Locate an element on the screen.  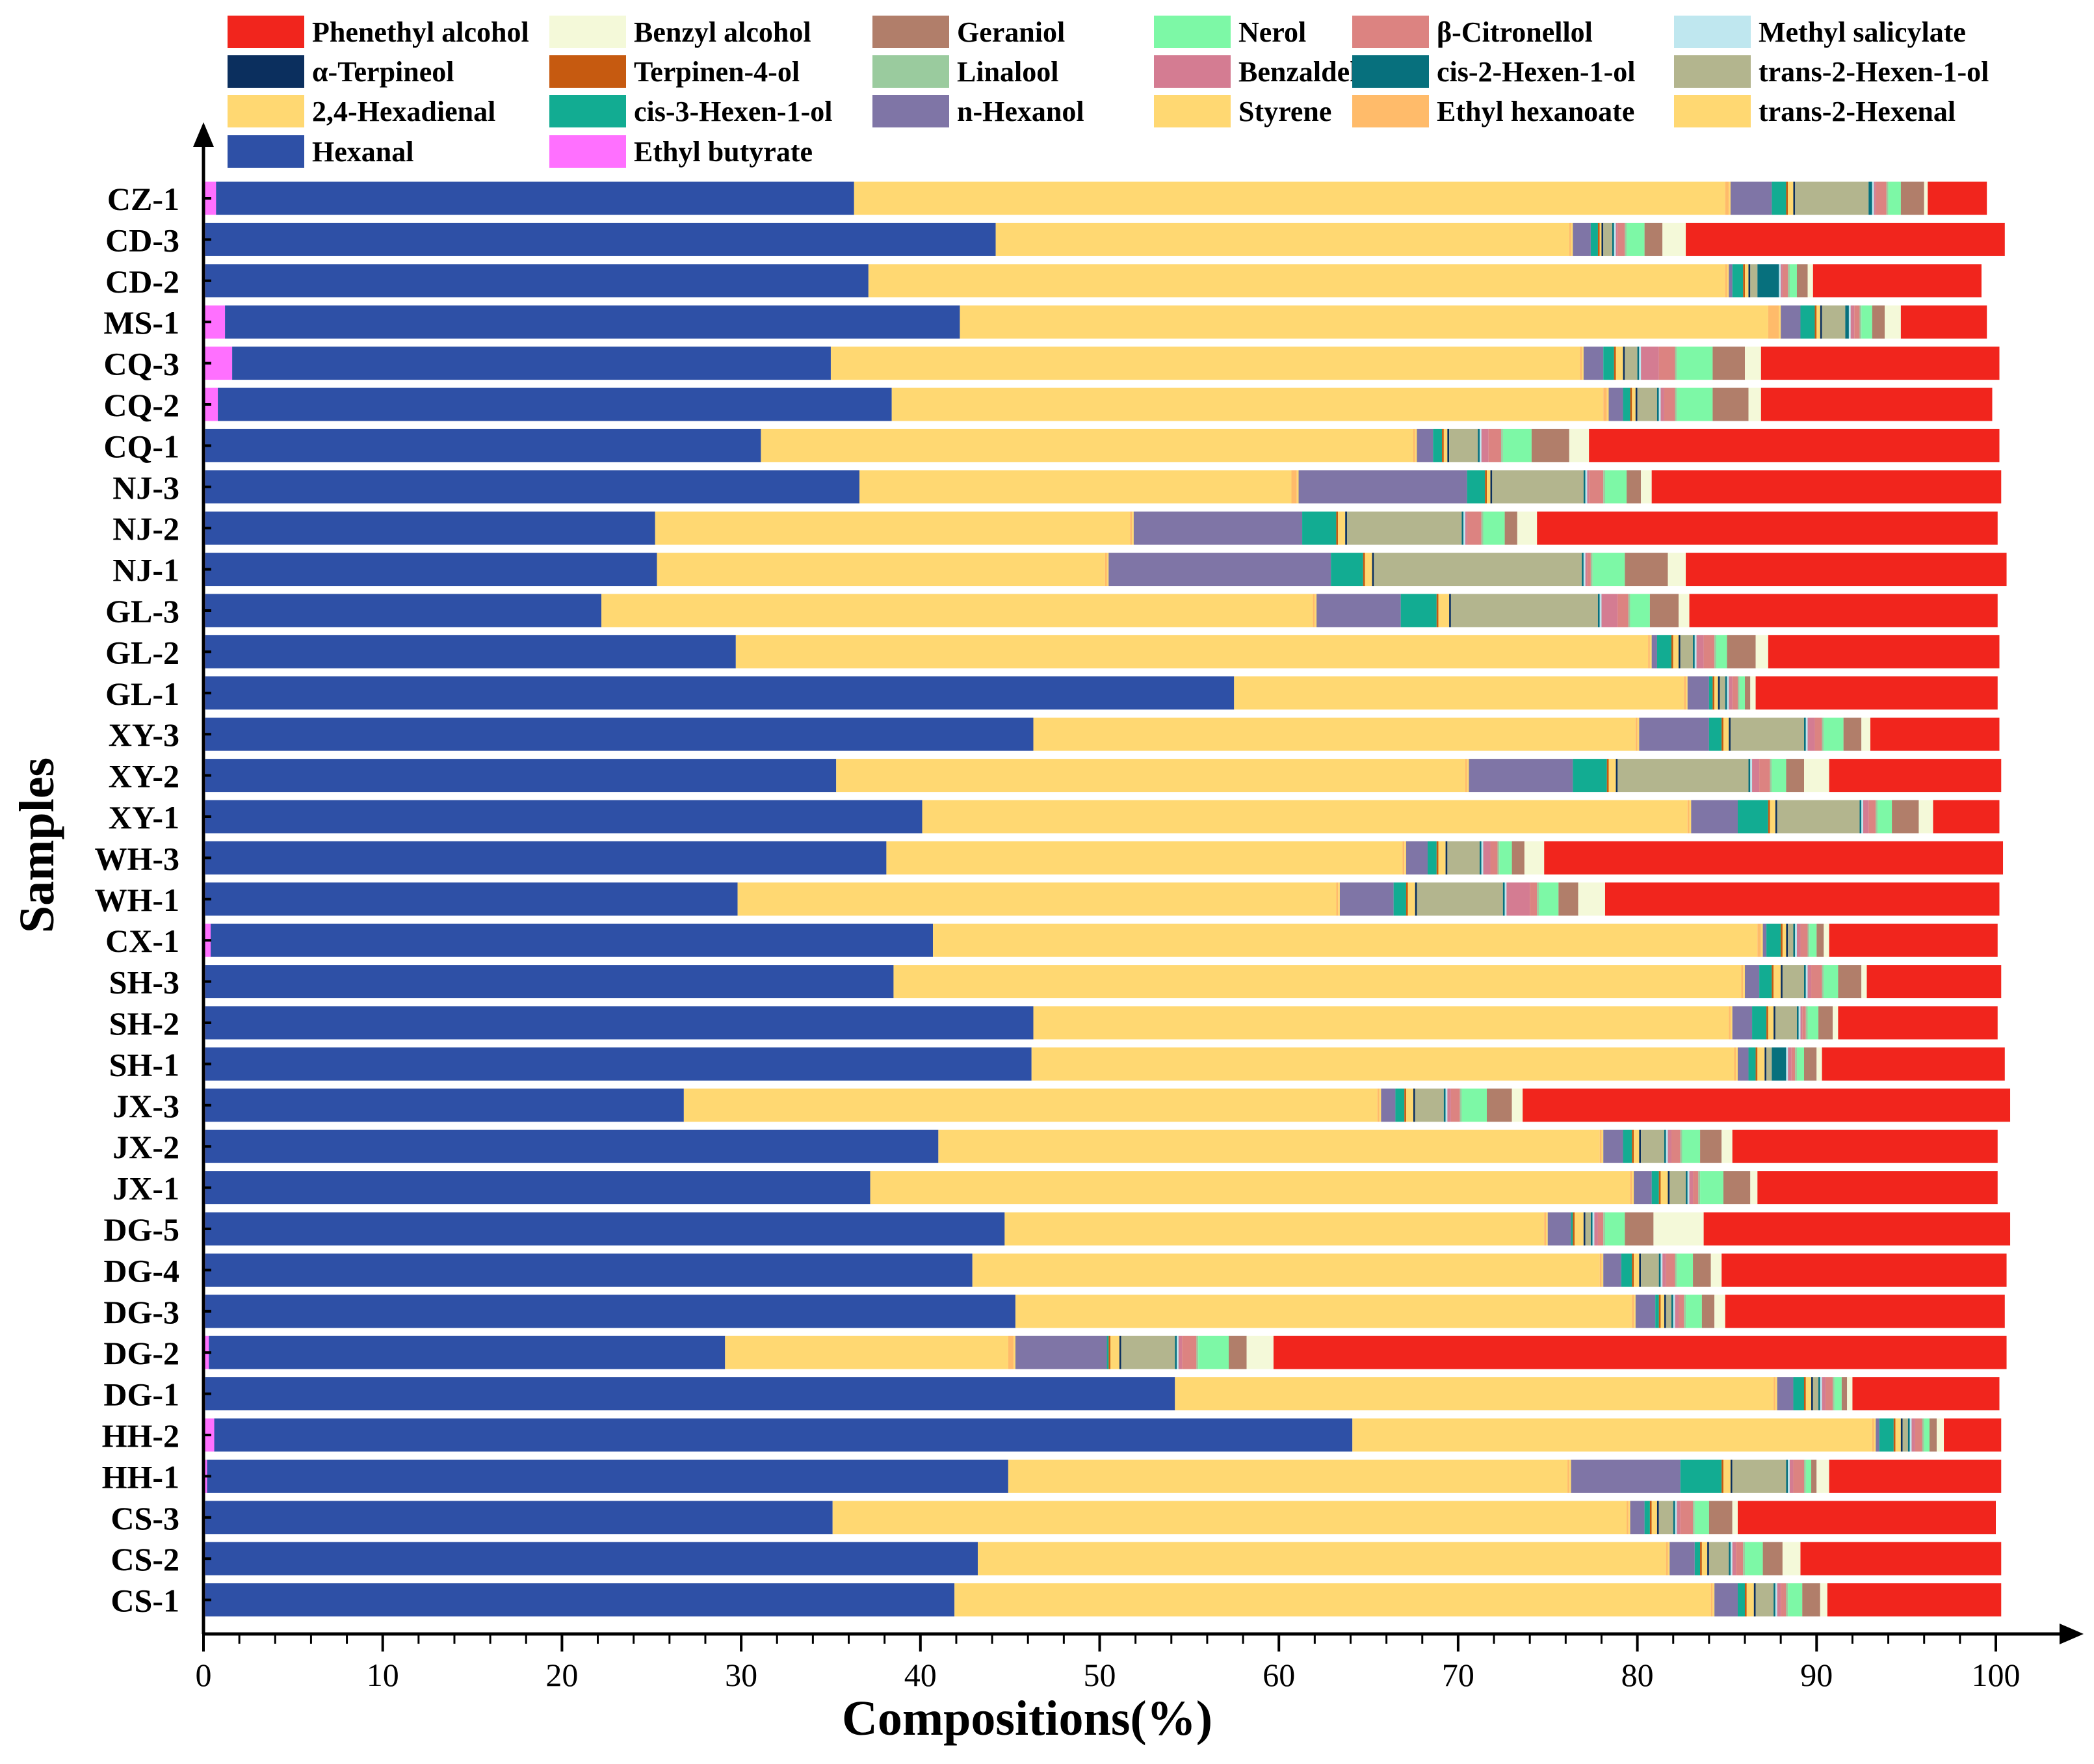
bar-sh-3-hexanal is located at coordinates (549, 982).